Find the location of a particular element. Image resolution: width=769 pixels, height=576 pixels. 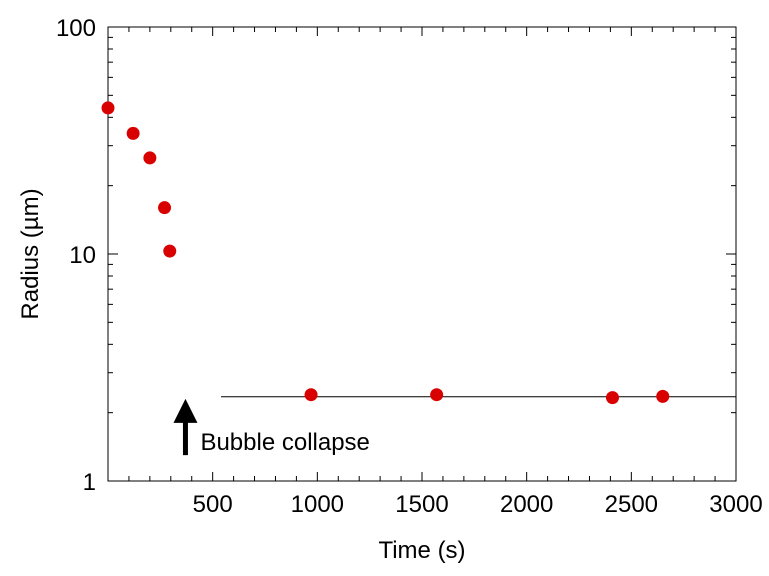

x-tick-label: 2000 is located at coordinates (526, 504).